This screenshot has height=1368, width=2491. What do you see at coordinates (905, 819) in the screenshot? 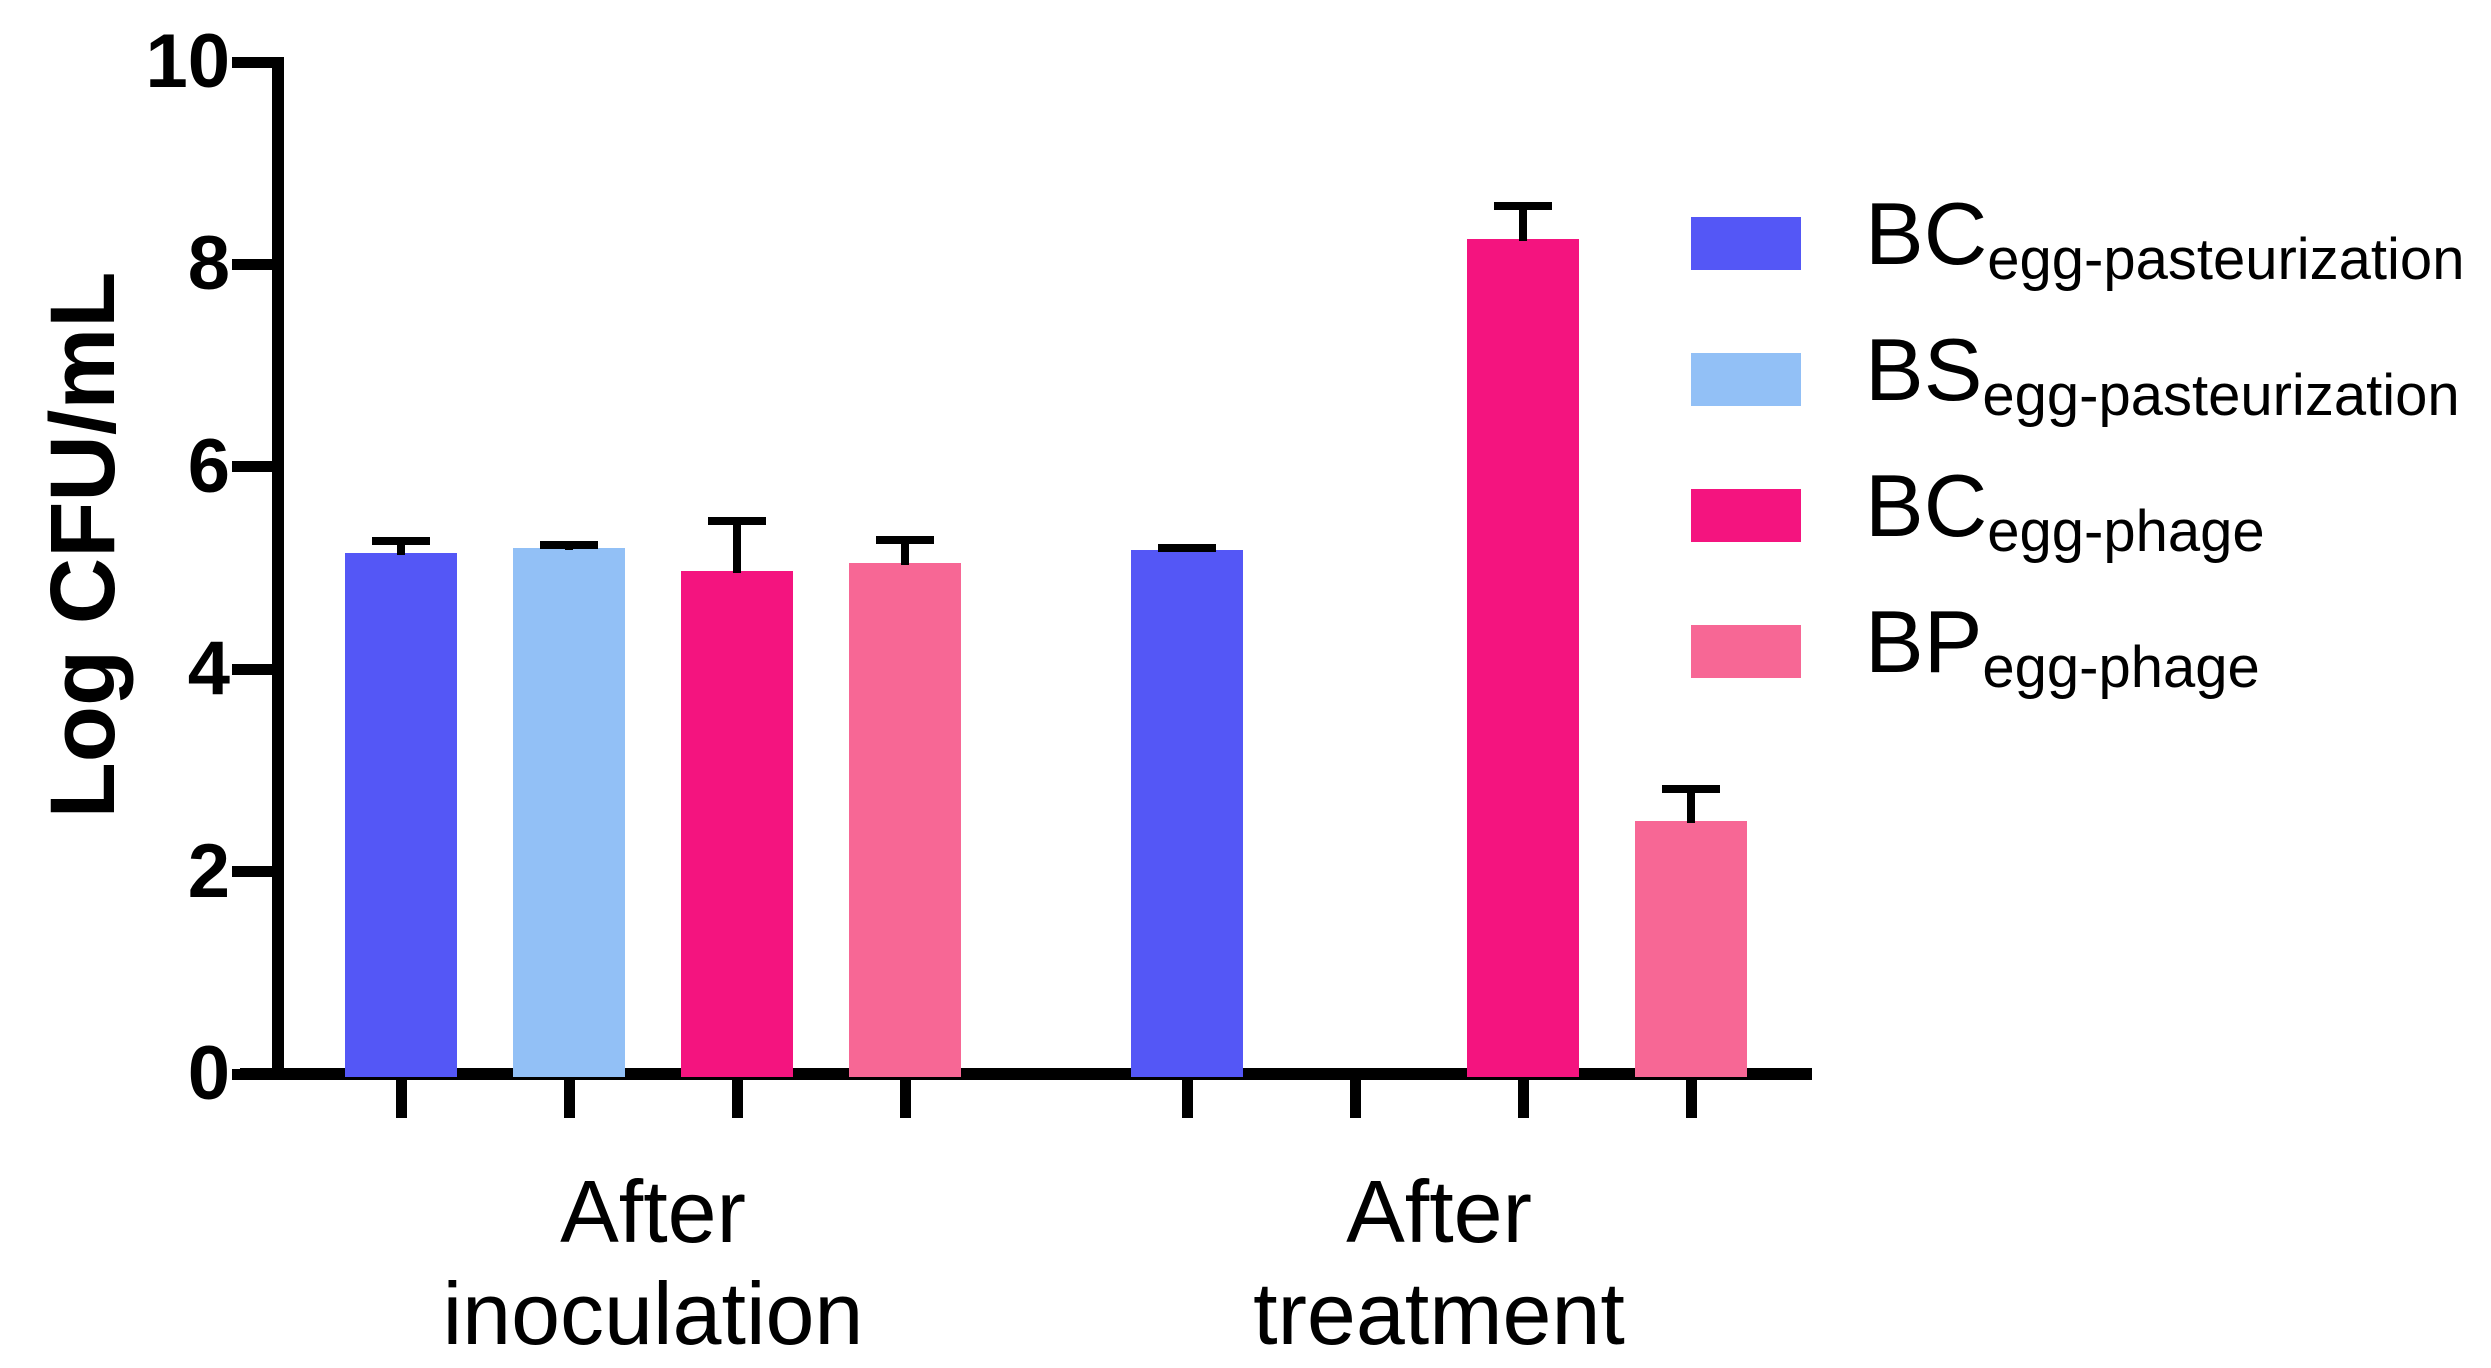
I see `bar-BP-egg-phage-group1` at bounding box center [905, 819].